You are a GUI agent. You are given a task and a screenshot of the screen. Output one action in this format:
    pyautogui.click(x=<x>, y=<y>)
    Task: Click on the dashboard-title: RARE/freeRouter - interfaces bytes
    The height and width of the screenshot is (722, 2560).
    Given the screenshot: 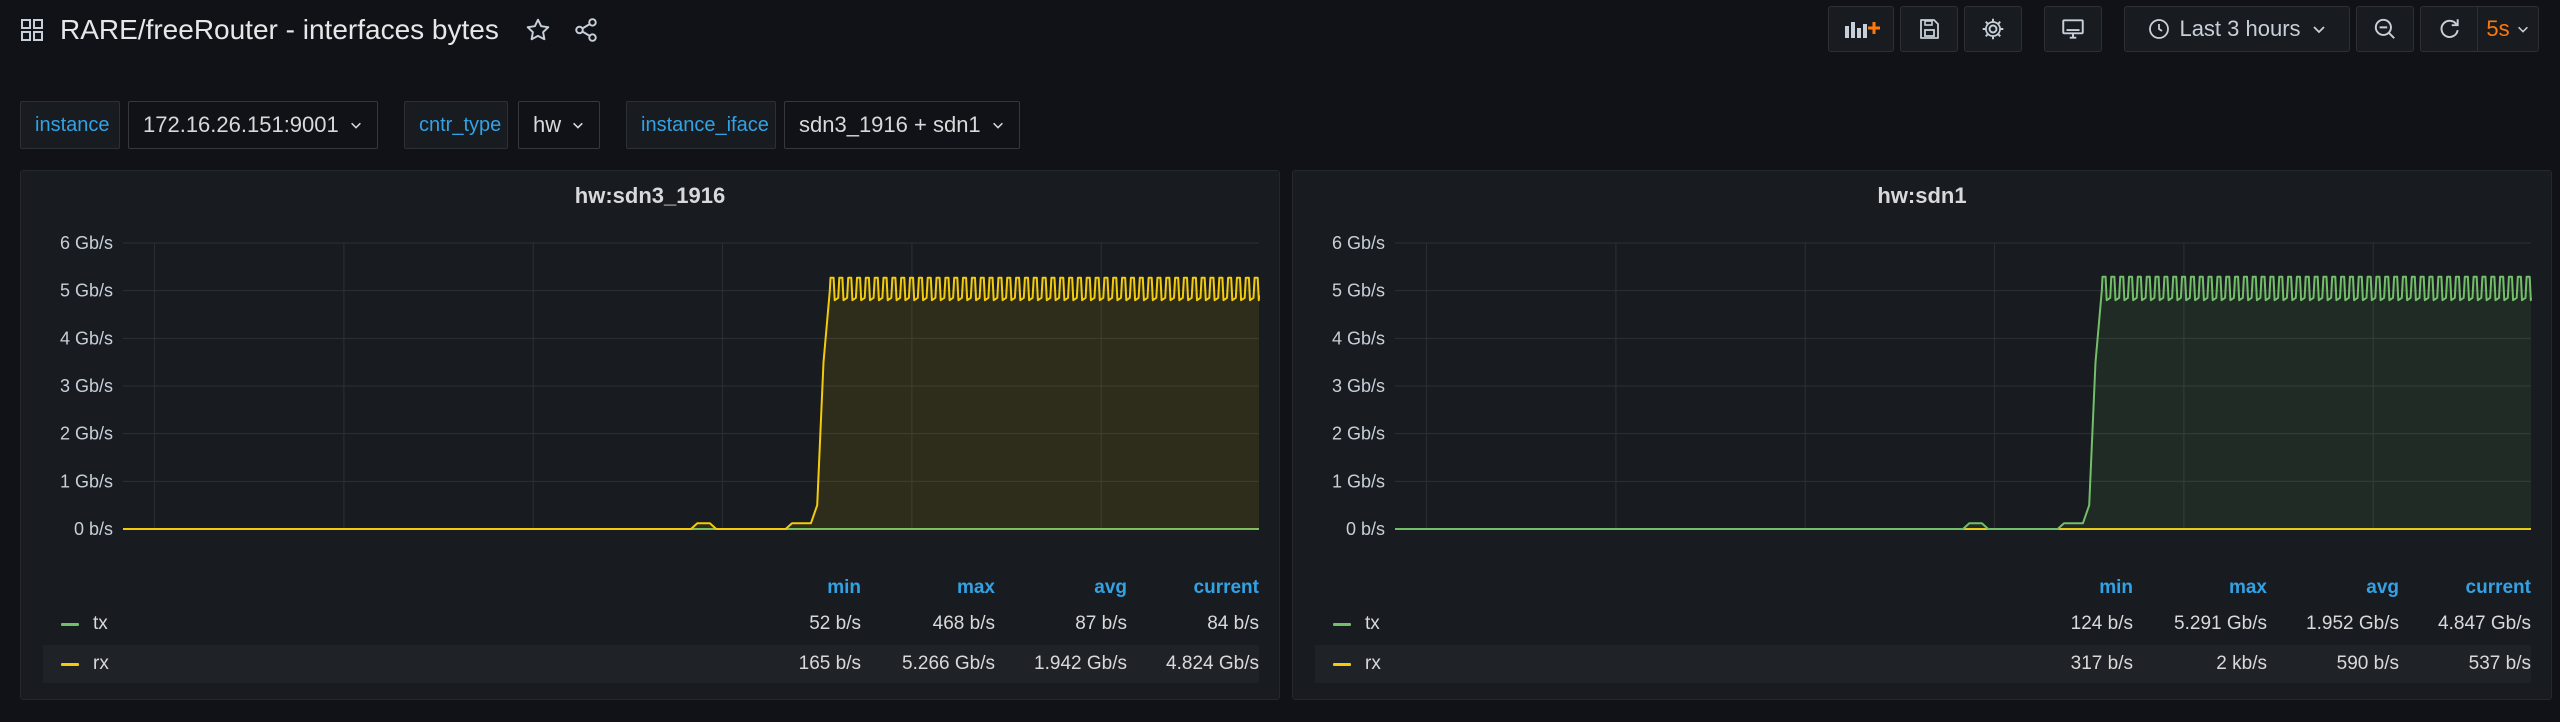 What is the action you would take?
    pyautogui.click(x=279, y=29)
    